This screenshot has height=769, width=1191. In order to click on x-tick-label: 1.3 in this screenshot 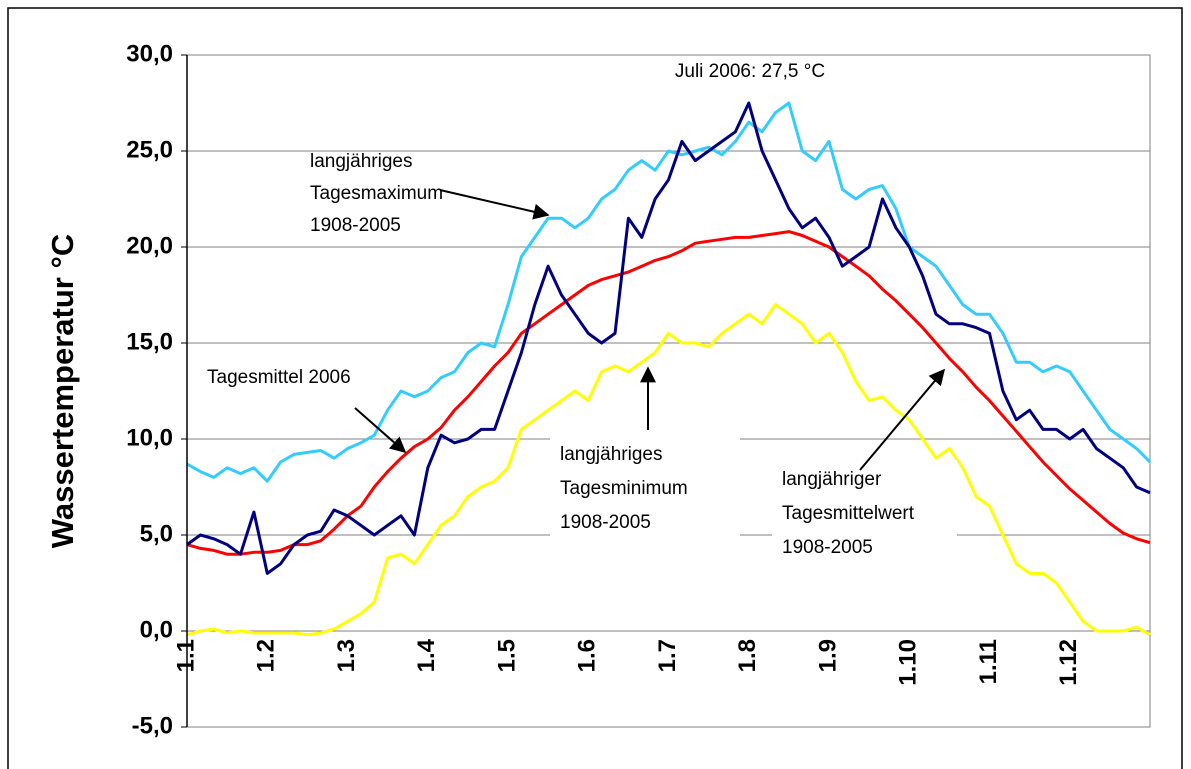, I will do `click(346, 655)`.